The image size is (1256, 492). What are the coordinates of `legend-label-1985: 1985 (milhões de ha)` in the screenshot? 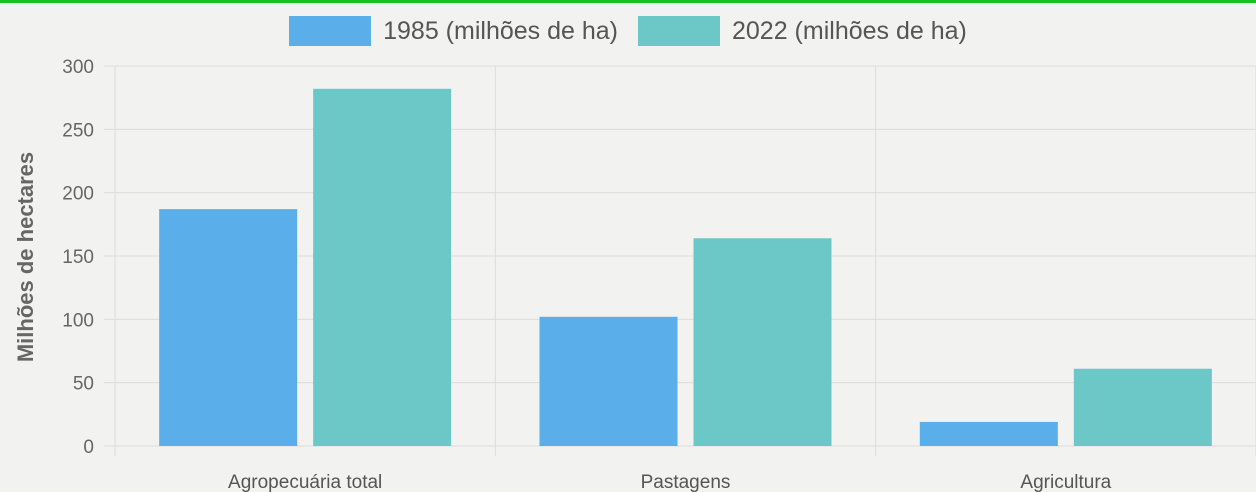 It's located at (500, 30).